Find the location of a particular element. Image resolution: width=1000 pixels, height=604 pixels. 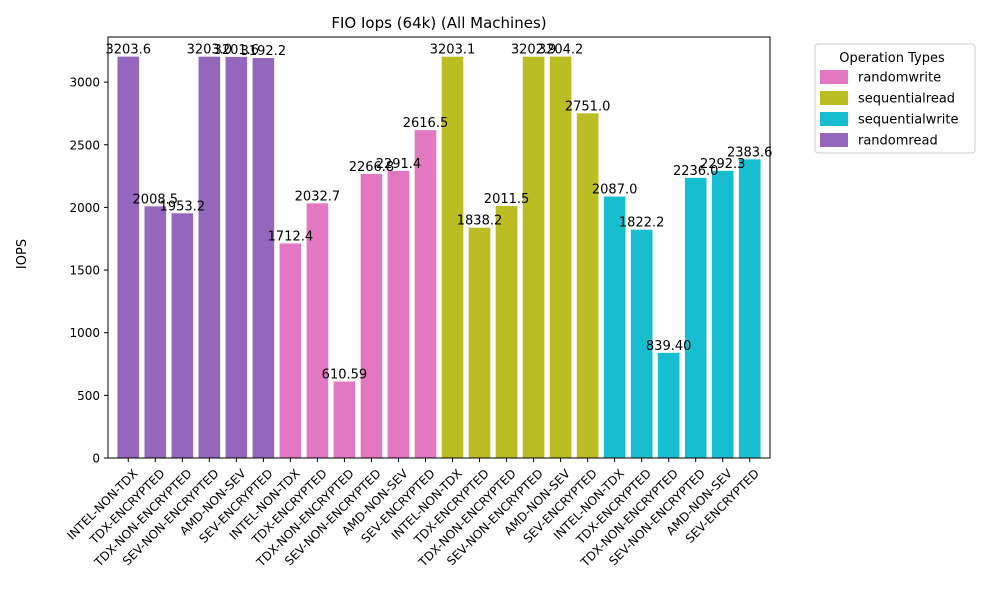

bar-randomwrite-tdx-encrypted is located at coordinates (317, 330).